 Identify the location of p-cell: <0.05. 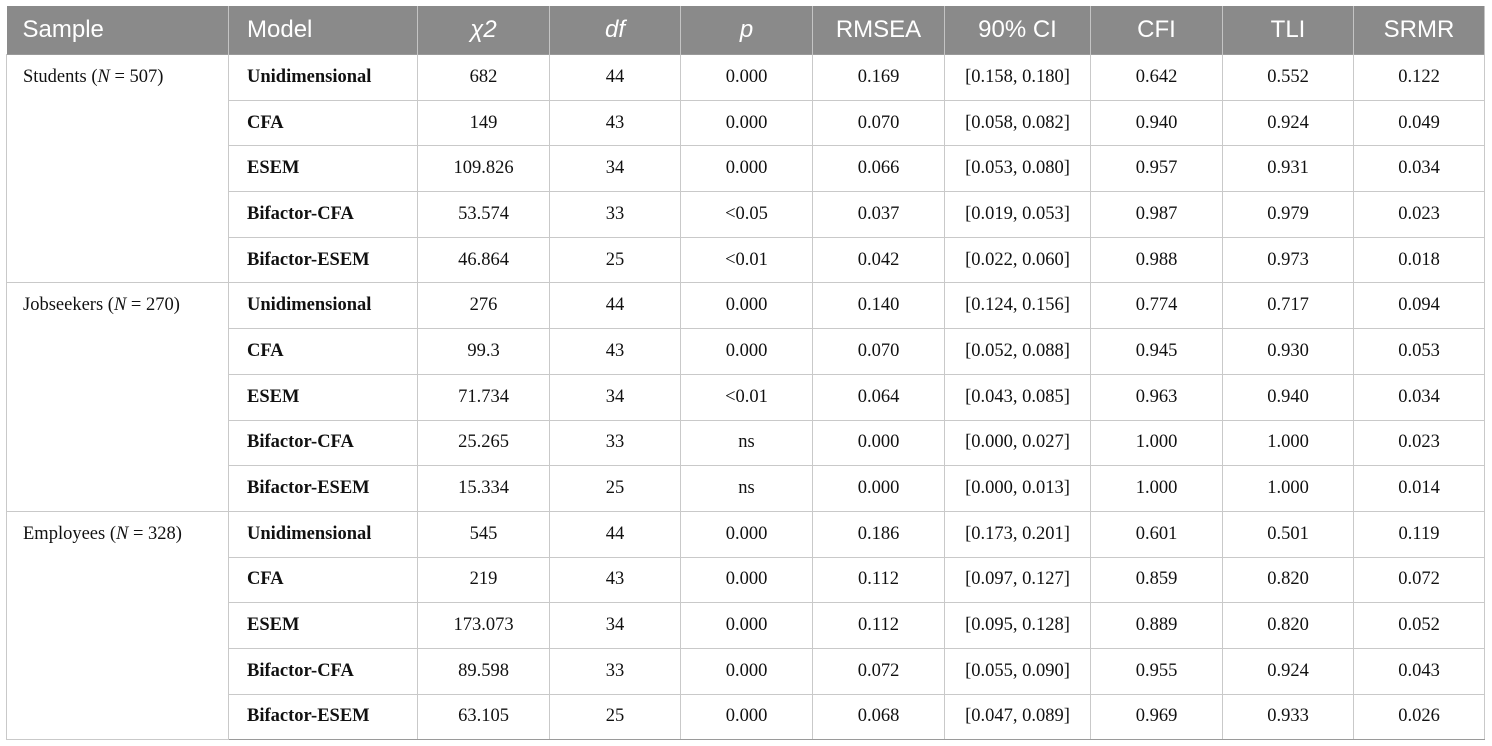
(746, 214).